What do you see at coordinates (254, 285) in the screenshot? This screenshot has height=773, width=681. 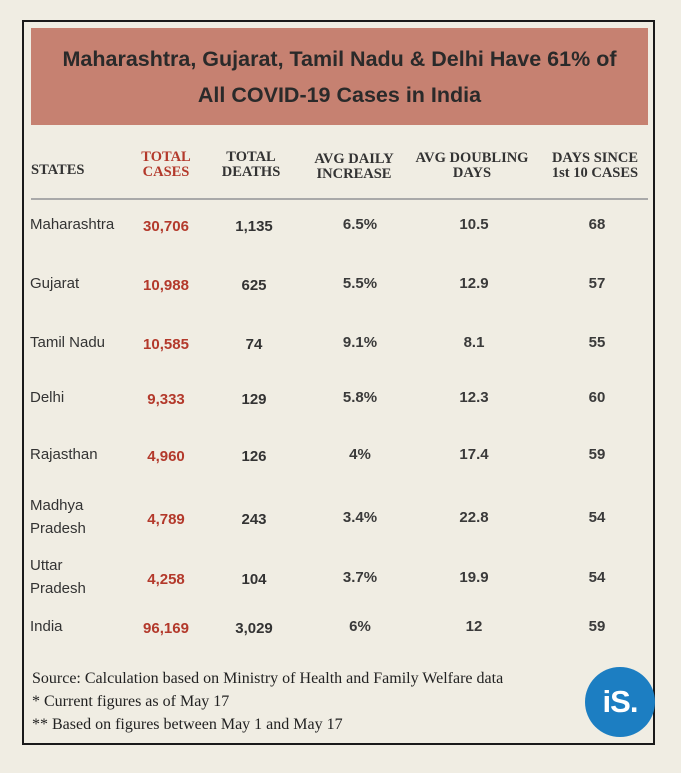 I see `total-deaths-value: 625` at bounding box center [254, 285].